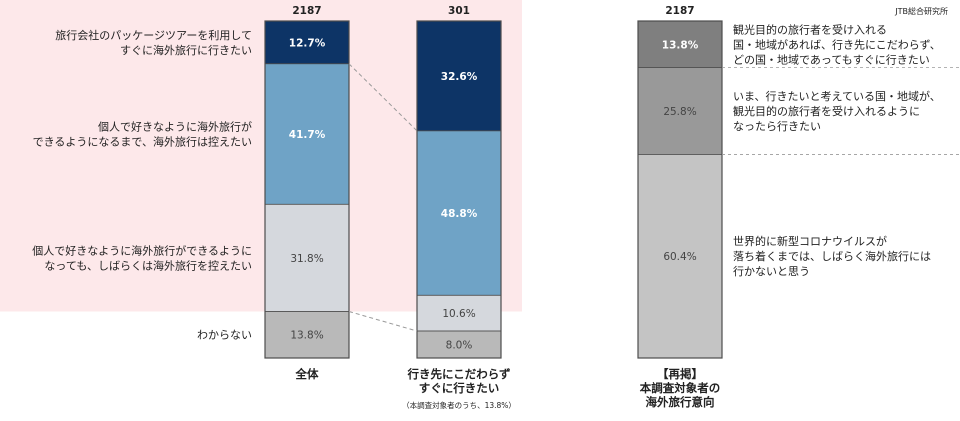 The width and height of the screenshot is (960, 421). I want to click on category-label-reposted-line-1: 【再掲】, so click(680, 374).